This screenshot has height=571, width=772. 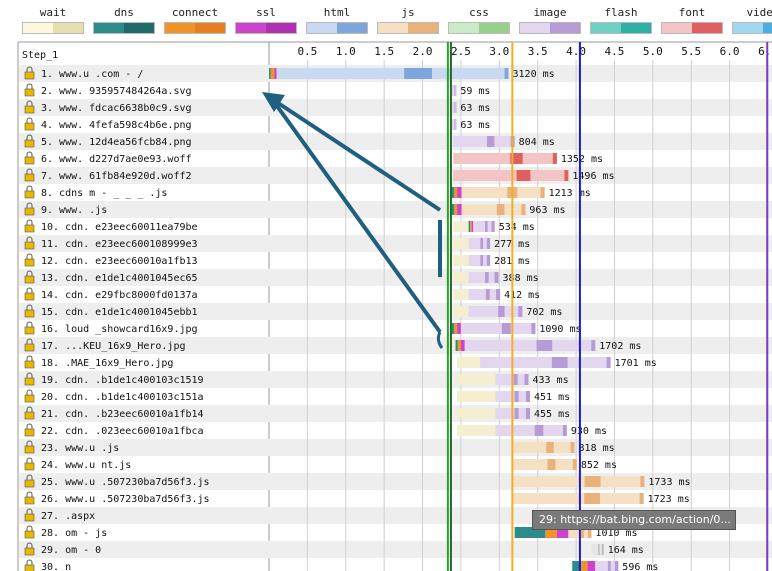 I want to click on legend-label: js, so click(x=408, y=12).